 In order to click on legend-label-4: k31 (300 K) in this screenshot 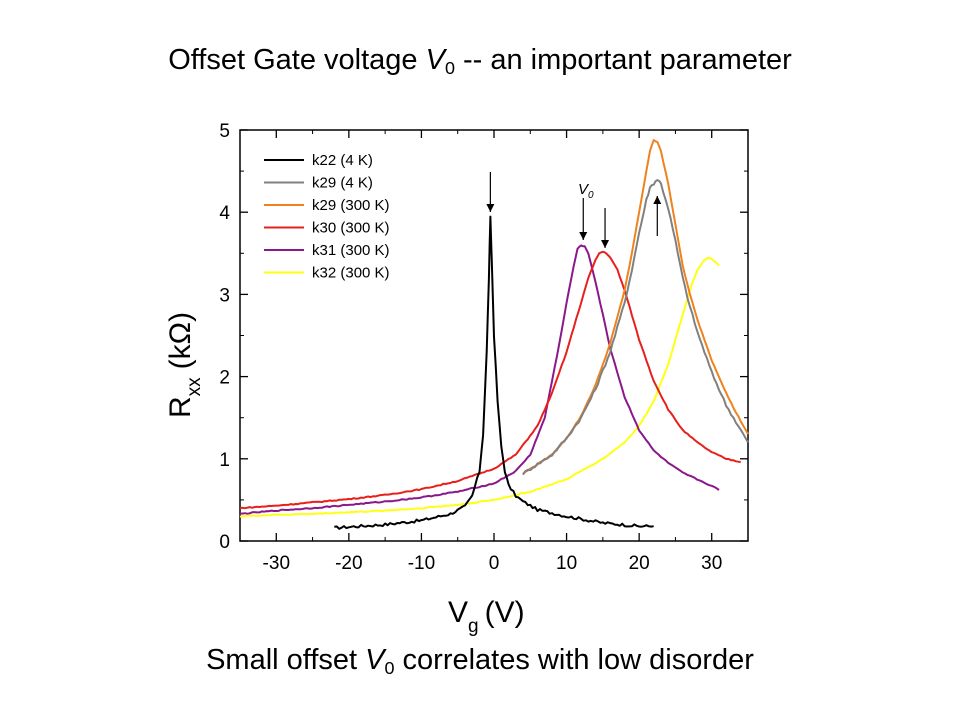, I will do `click(351, 250)`.